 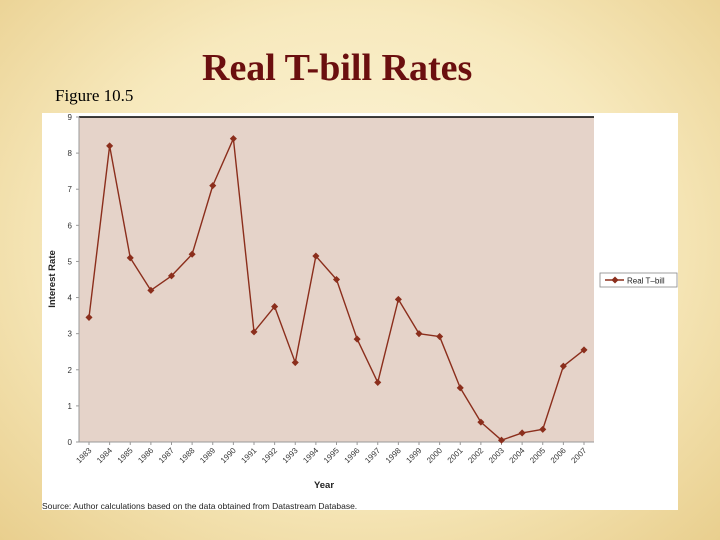 I want to click on y-tick-label: 6, so click(x=70, y=225).